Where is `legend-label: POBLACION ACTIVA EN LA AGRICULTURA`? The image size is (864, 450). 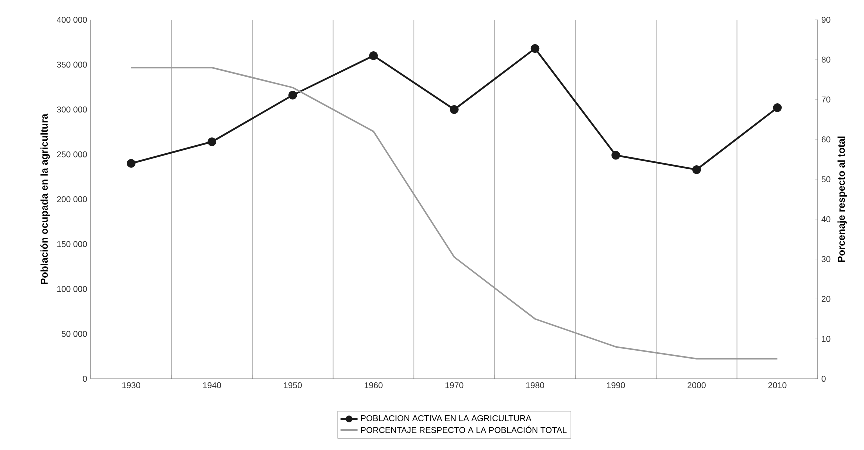 legend-label: POBLACION ACTIVA EN LA AGRICULTURA is located at coordinates (446, 418).